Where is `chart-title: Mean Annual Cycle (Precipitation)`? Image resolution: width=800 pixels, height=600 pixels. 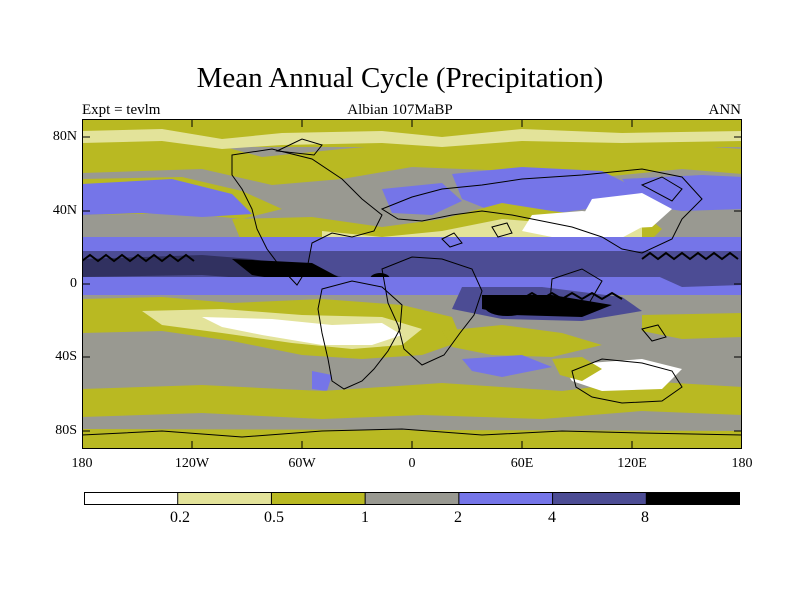
chart-title: Mean Annual Cycle (Precipitation) is located at coordinates (400, 78).